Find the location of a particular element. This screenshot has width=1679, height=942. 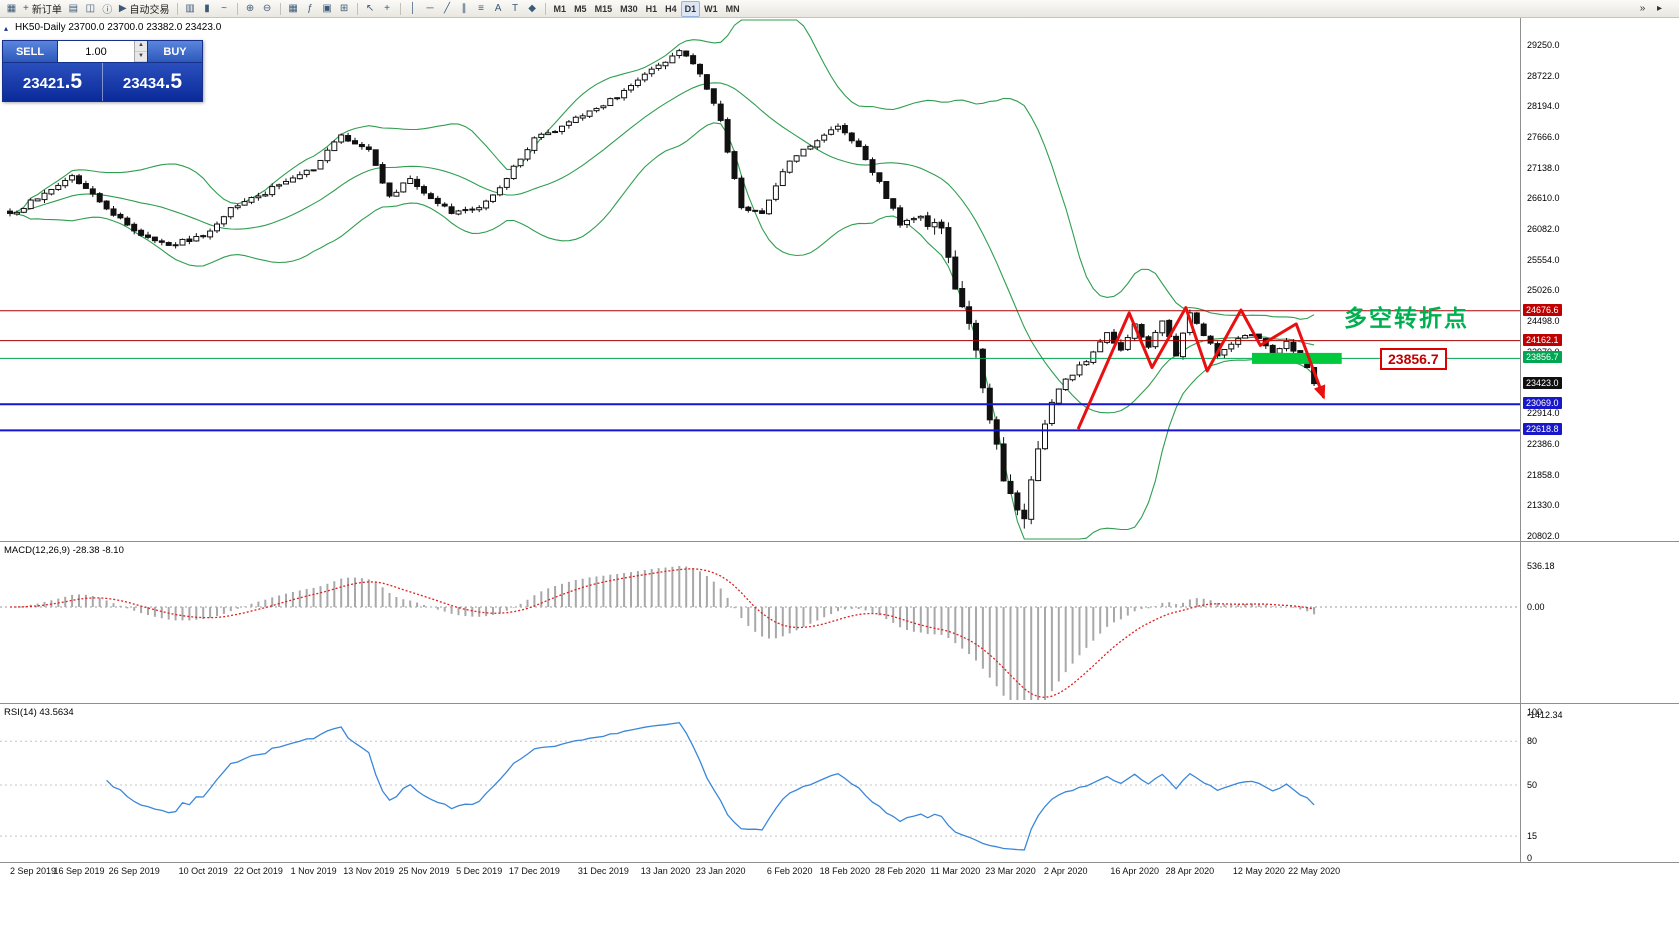

date-axis-label: 13 Nov 2019 is located at coordinates (369, 871).